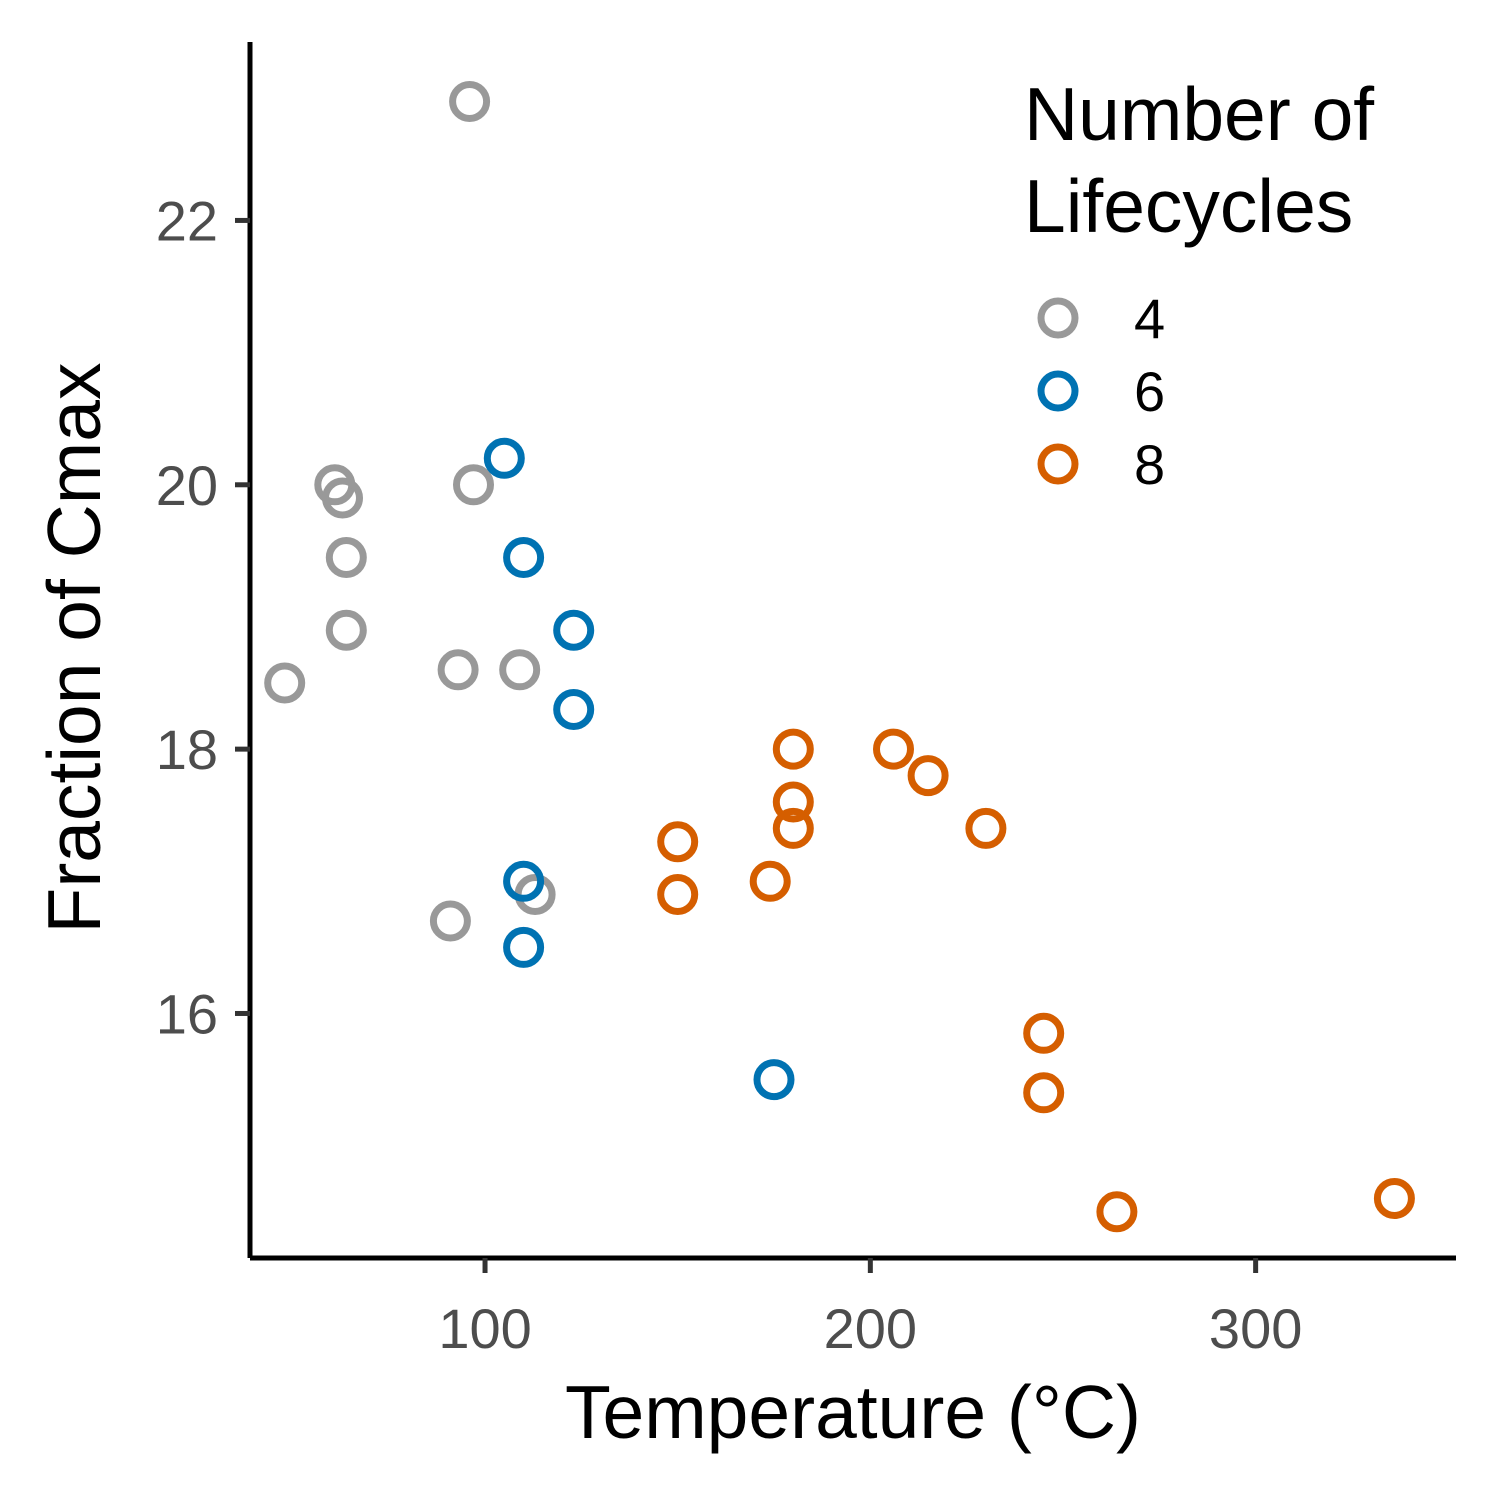 Image resolution: width=1500 pixels, height=1500 pixels. What do you see at coordinates (484, 1328) in the screenshot?
I see `x-tick-label: 100` at bounding box center [484, 1328].